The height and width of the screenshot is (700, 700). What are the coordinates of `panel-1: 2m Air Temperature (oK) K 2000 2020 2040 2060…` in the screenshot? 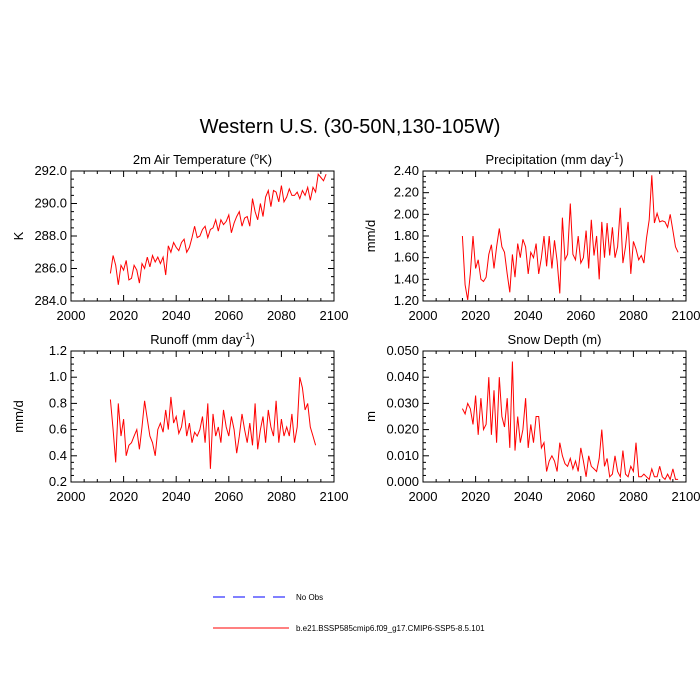 It's located at (179, 237).